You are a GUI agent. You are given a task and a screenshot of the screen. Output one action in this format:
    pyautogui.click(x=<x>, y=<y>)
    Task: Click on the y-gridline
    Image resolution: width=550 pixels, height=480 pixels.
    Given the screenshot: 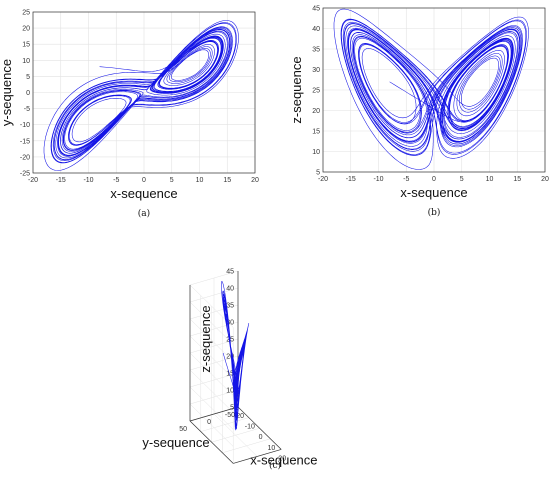 What is the action you would take?
    pyautogui.click(x=235, y=435)
    